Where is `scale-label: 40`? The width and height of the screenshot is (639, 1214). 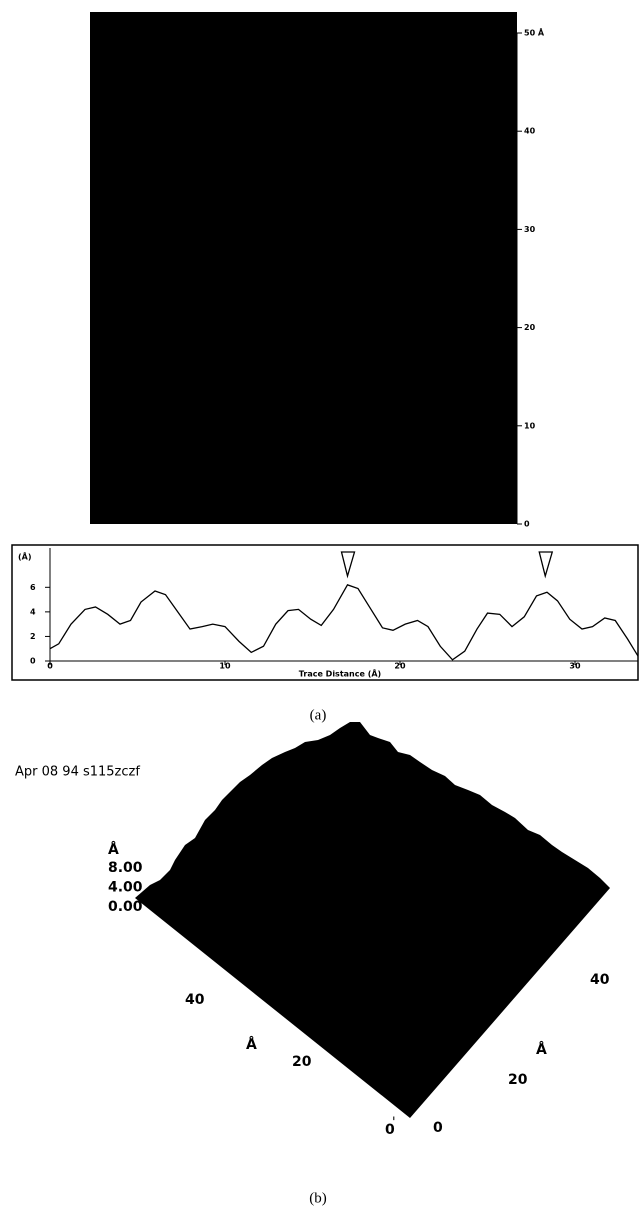 scale-label: 40 is located at coordinates (530, 131).